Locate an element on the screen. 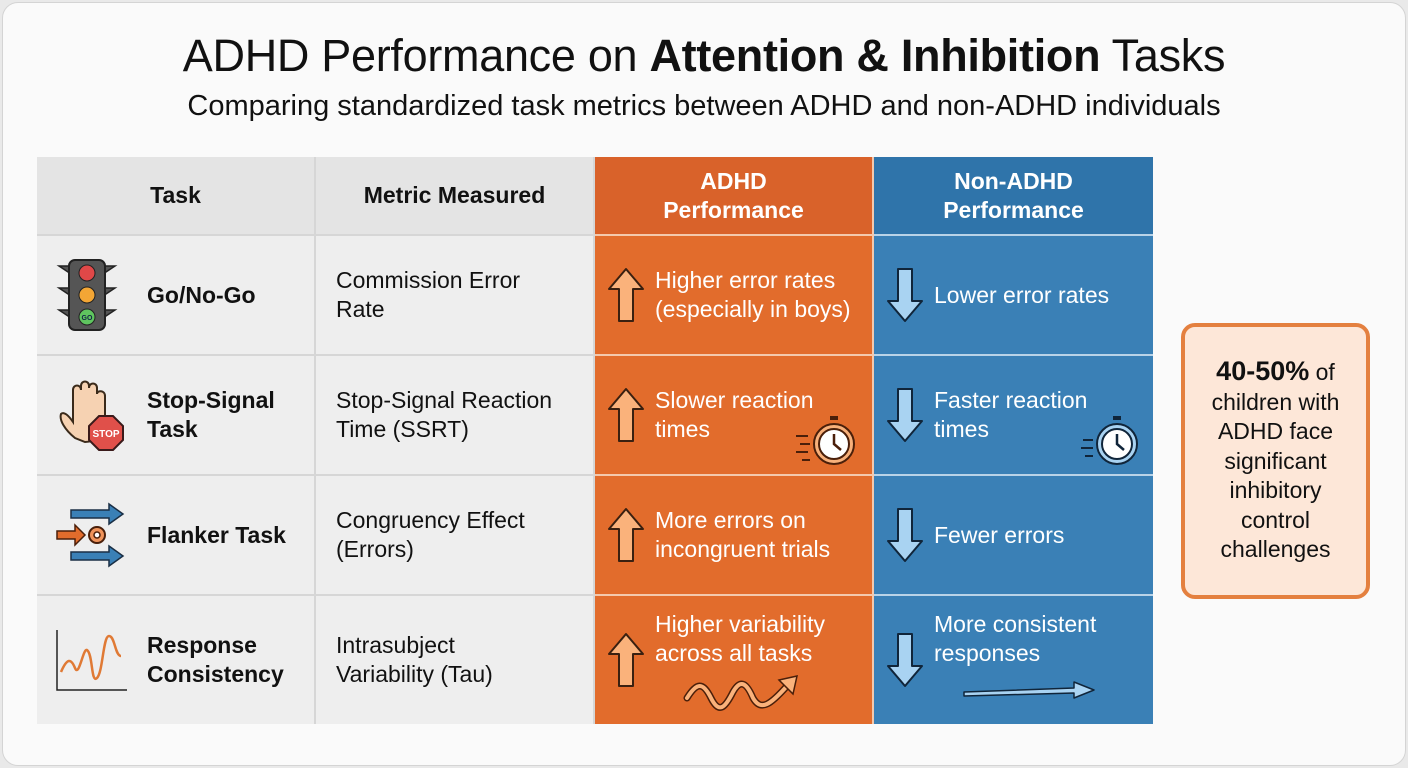 Image resolution: width=1408 pixels, height=768 pixels. variability-graph-icon is located at coordinates (91, 660).